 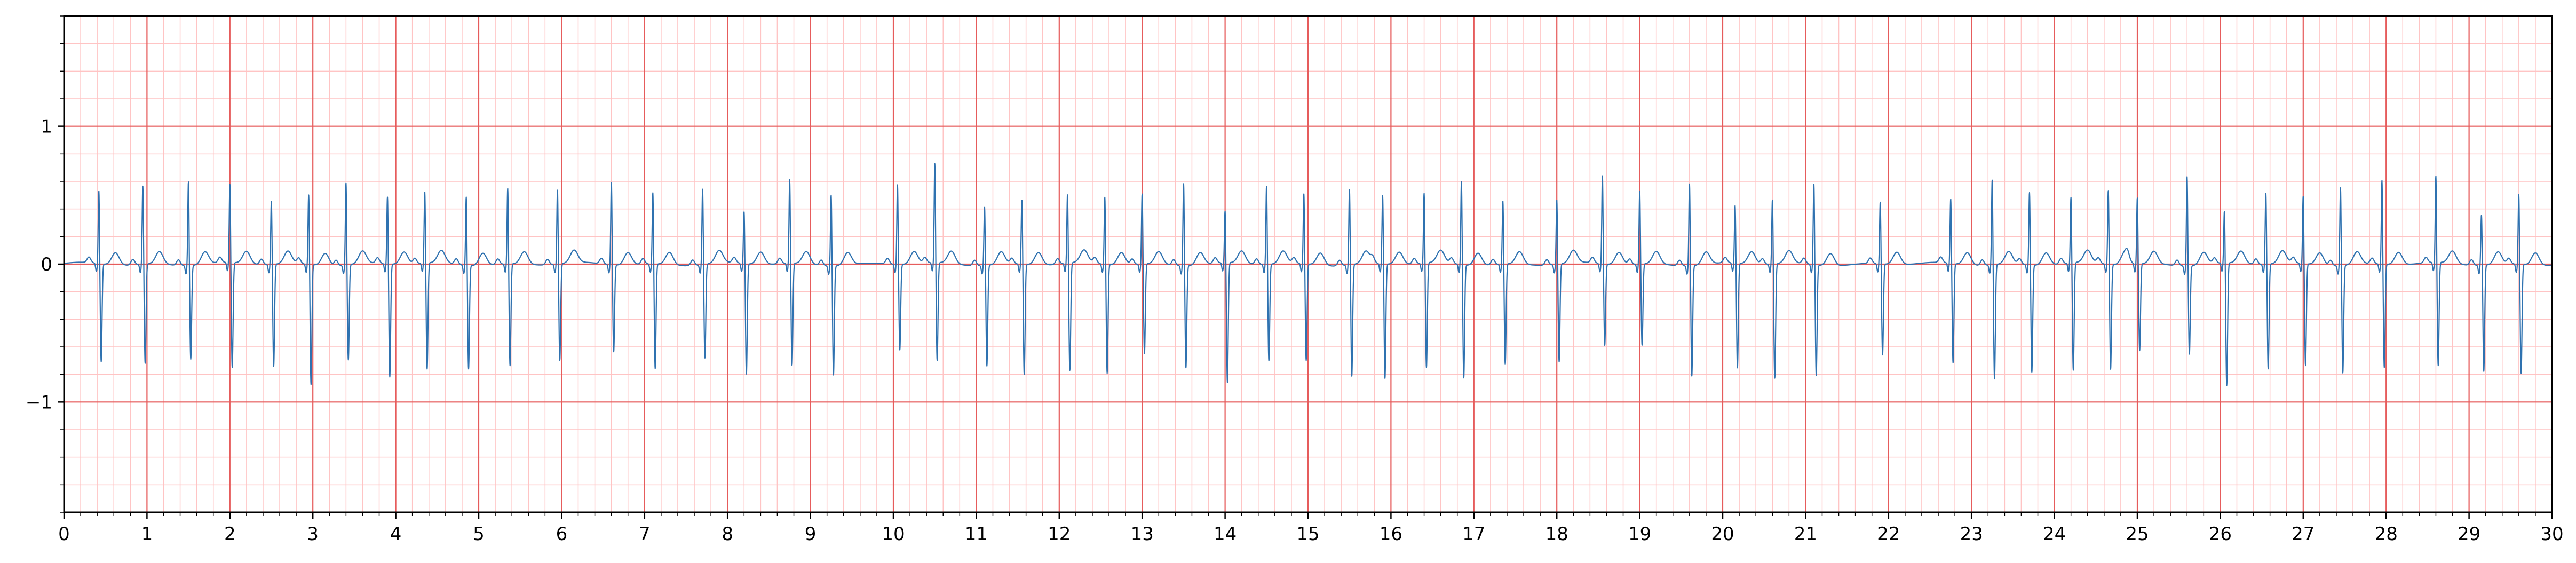 What do you see at coordinates (2303, 534) in the screenshot?
I see `x-tick-label: 27` at bounding box center [2303, 534].